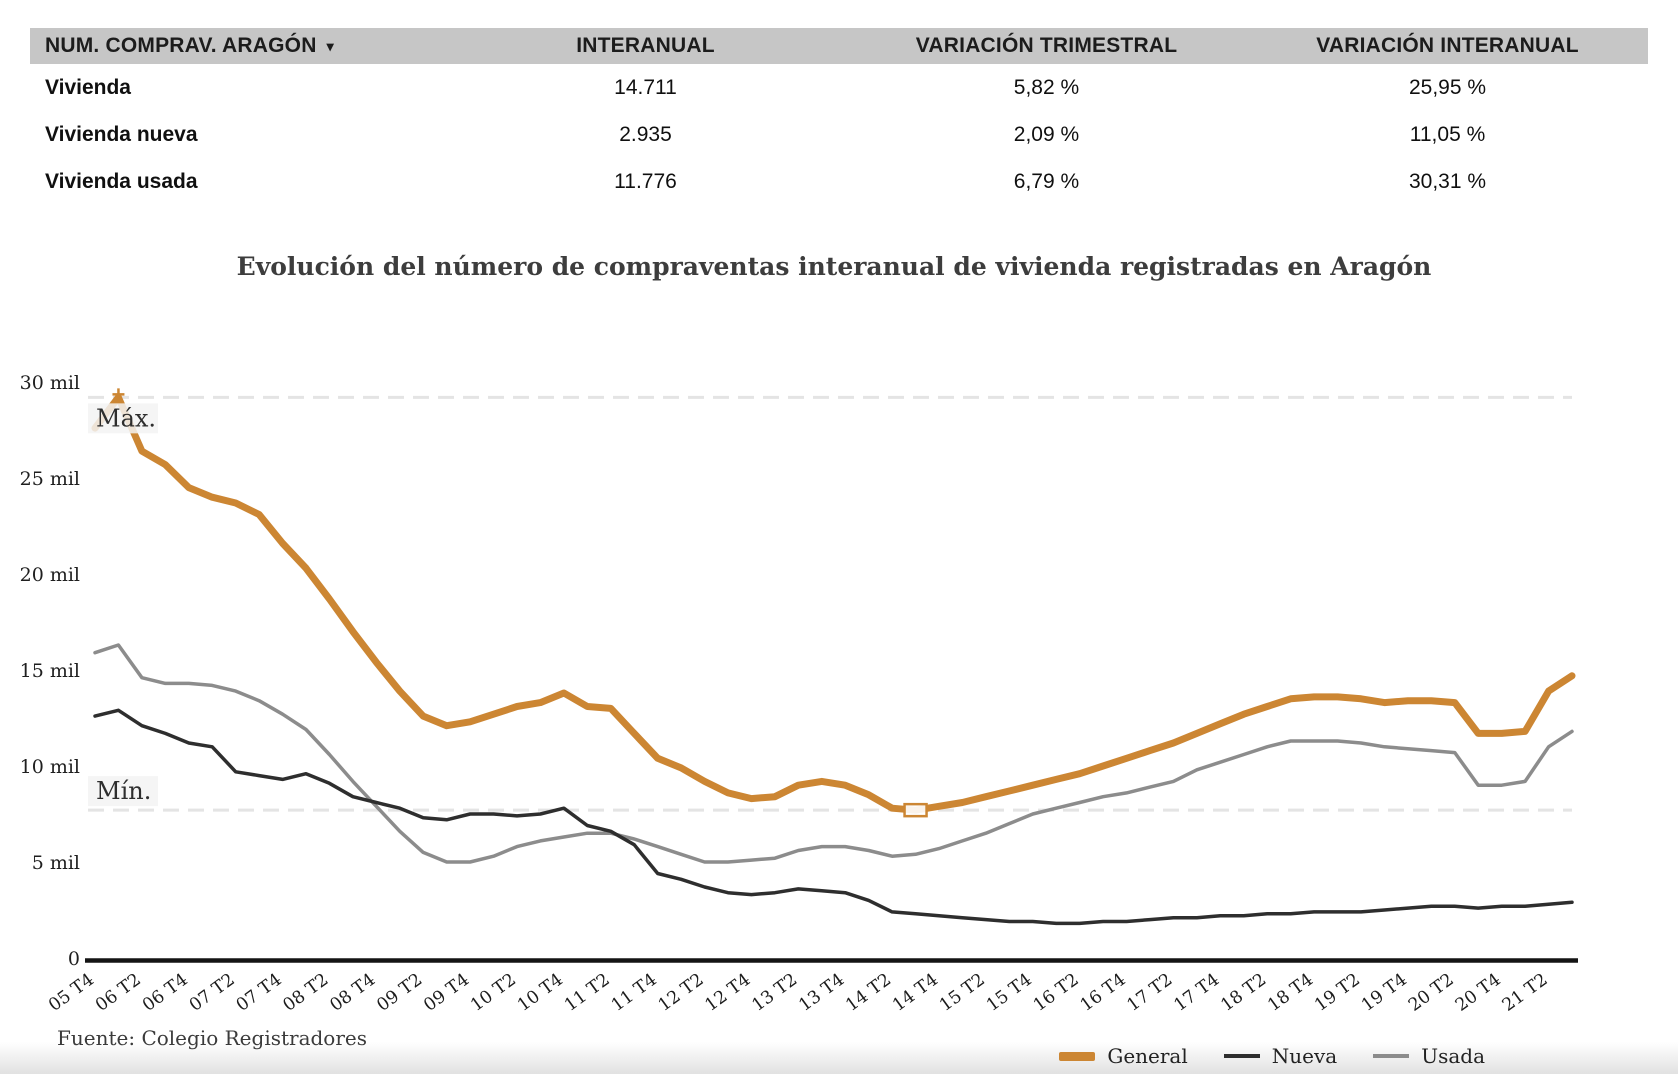  I want to click on x-tick-label: 20 T2, so click(1431, 993).